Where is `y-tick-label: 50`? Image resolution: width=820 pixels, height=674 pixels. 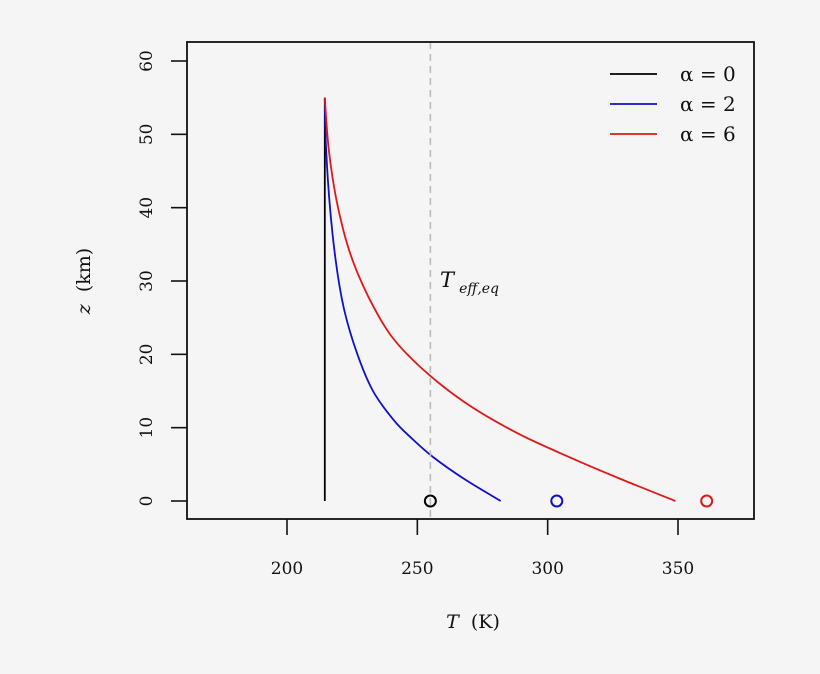
y-tick-label: 50 is located at coordinates (147, 135).